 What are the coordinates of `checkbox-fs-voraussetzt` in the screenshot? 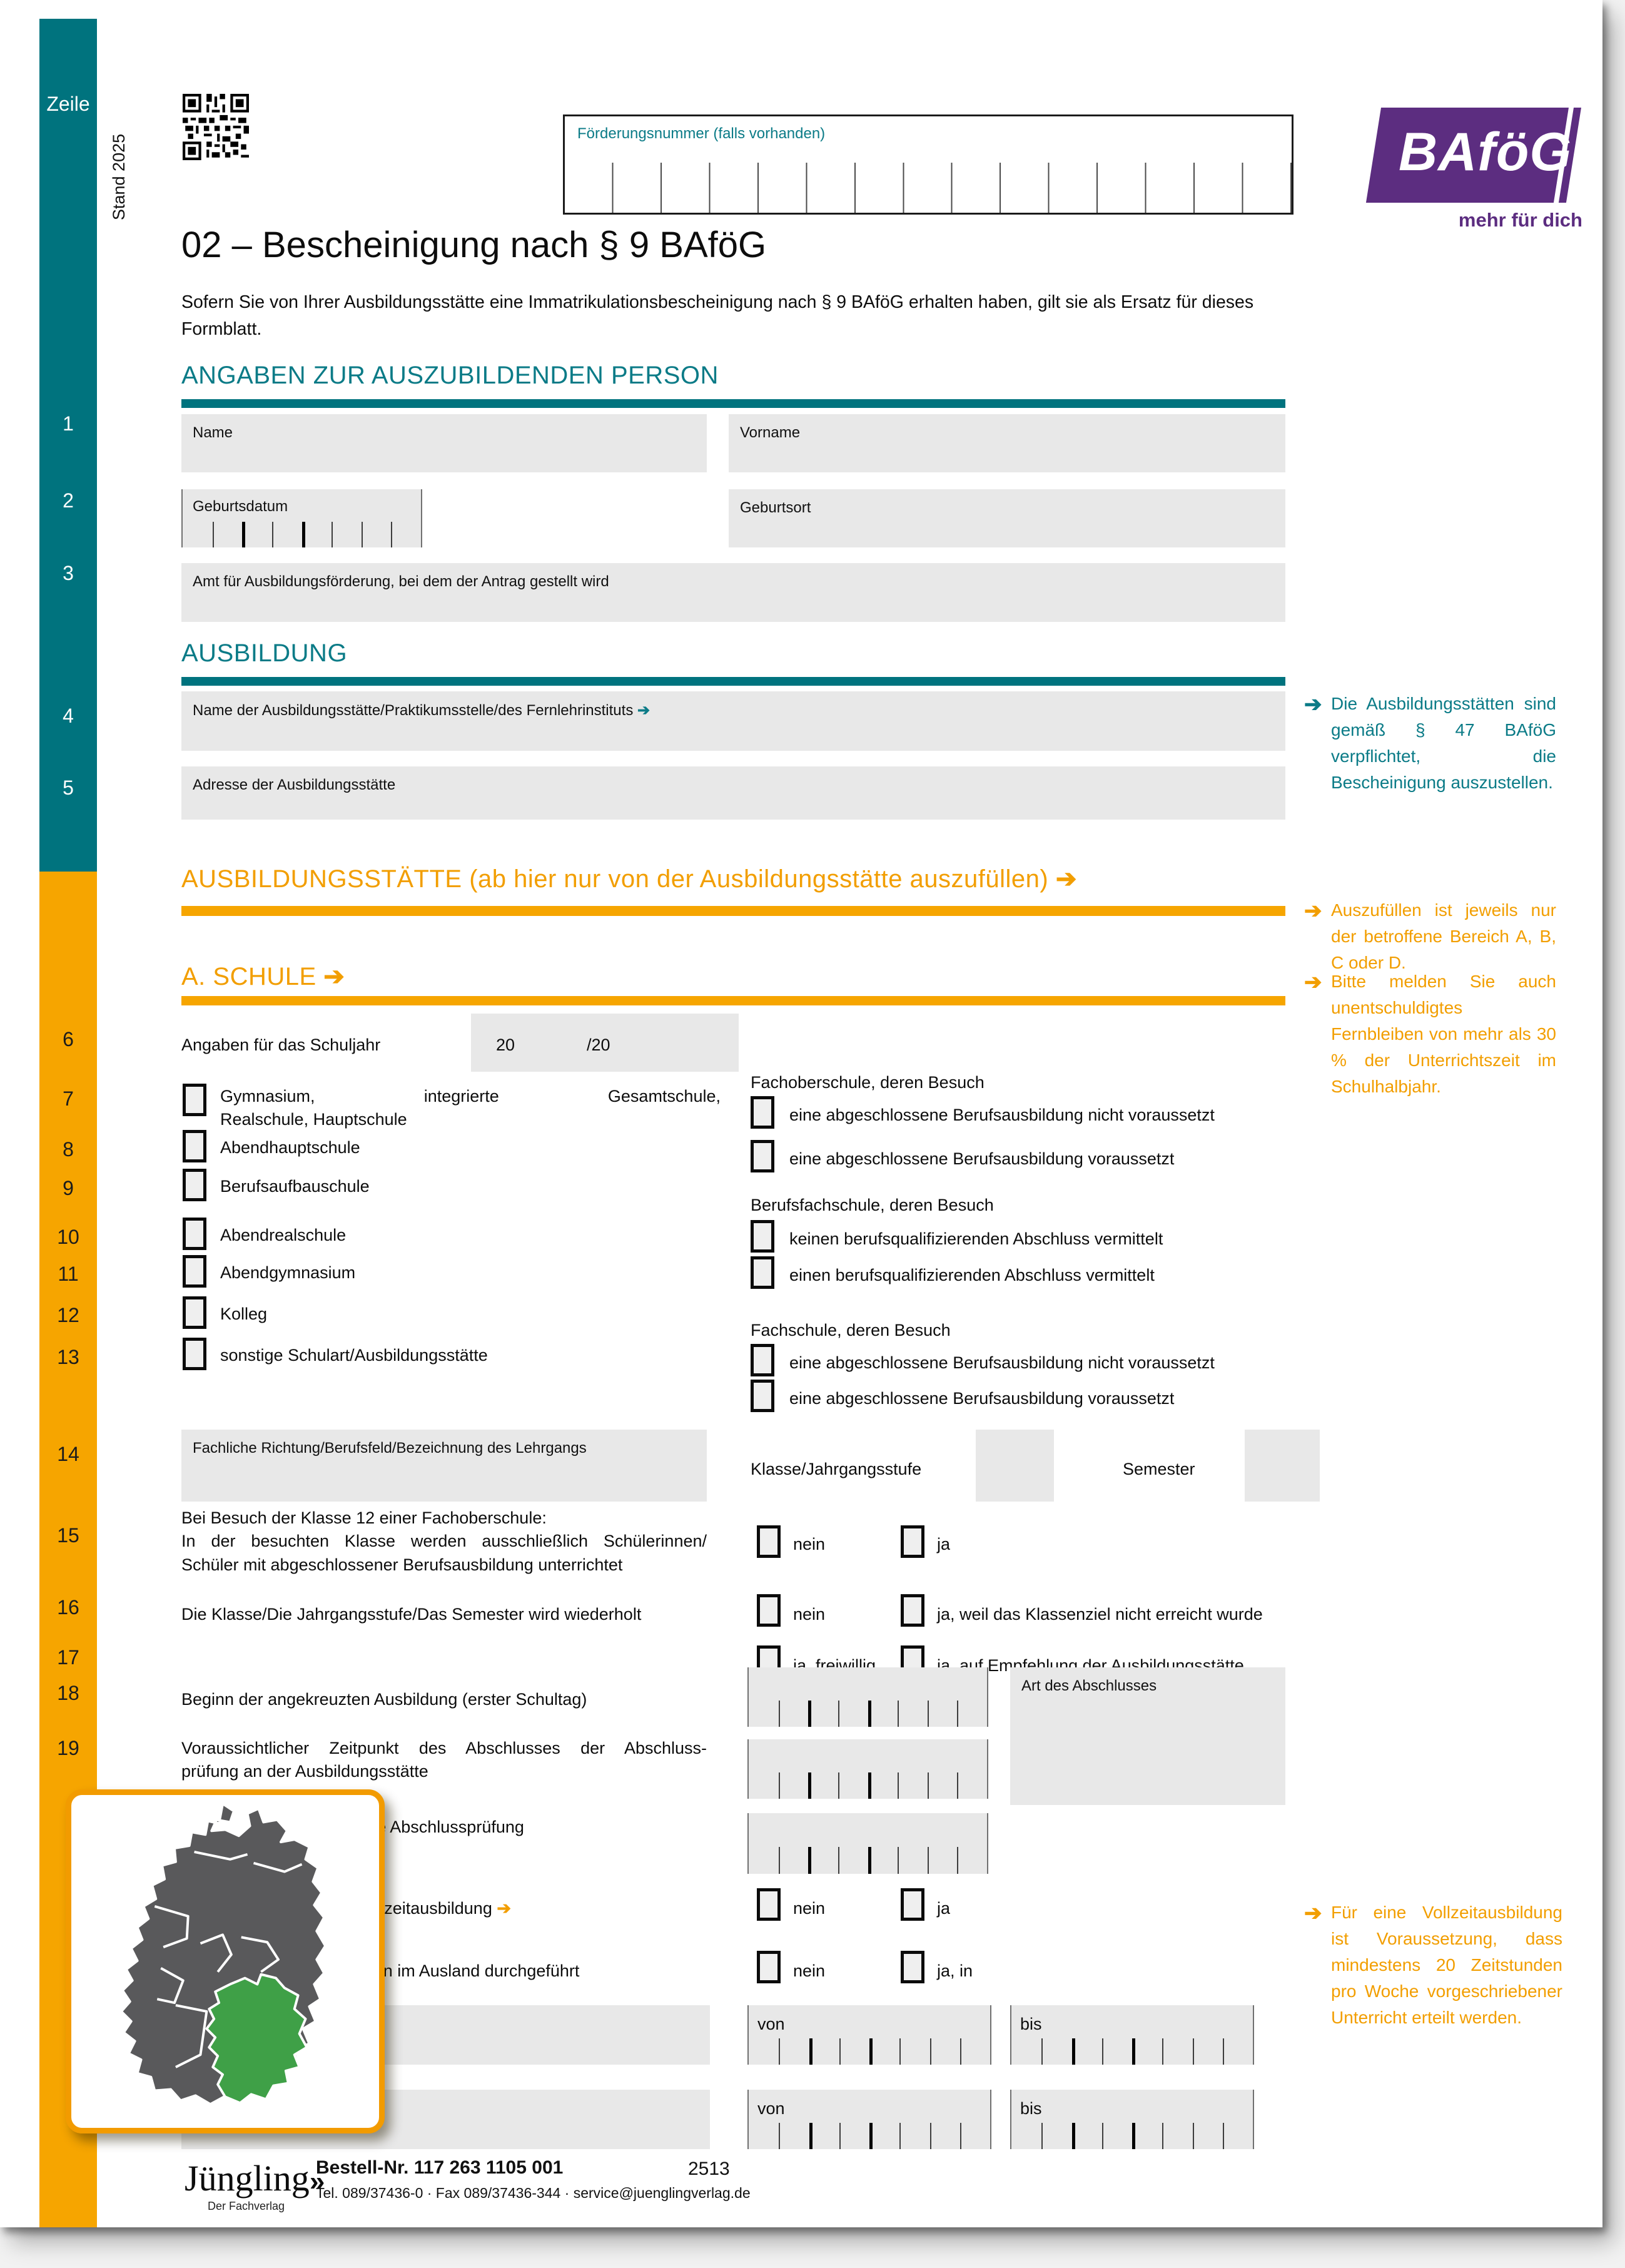 It's located at (762, 1396).